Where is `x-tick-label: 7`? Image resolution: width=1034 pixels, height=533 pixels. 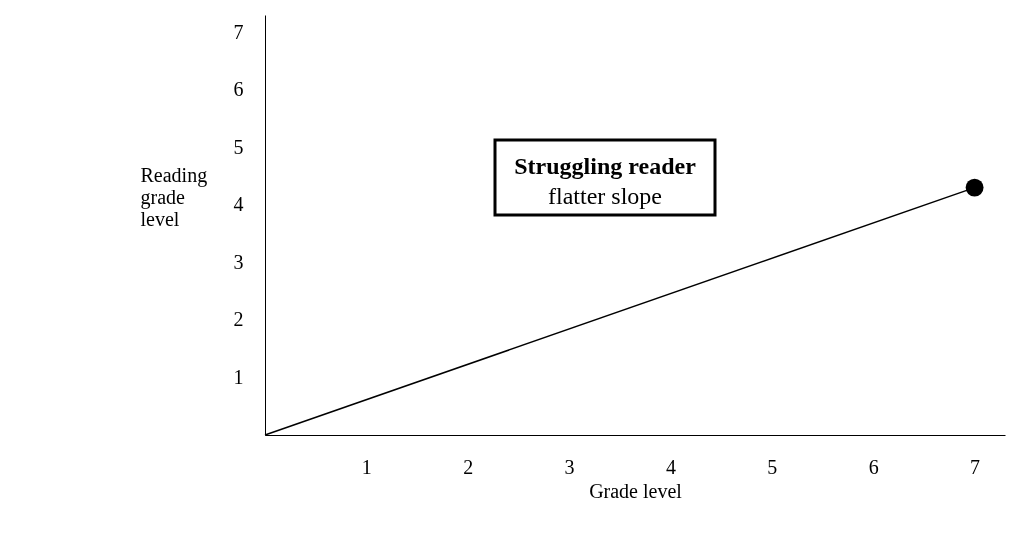 x-tick-label: 7 is located at coordinates (975, 466).